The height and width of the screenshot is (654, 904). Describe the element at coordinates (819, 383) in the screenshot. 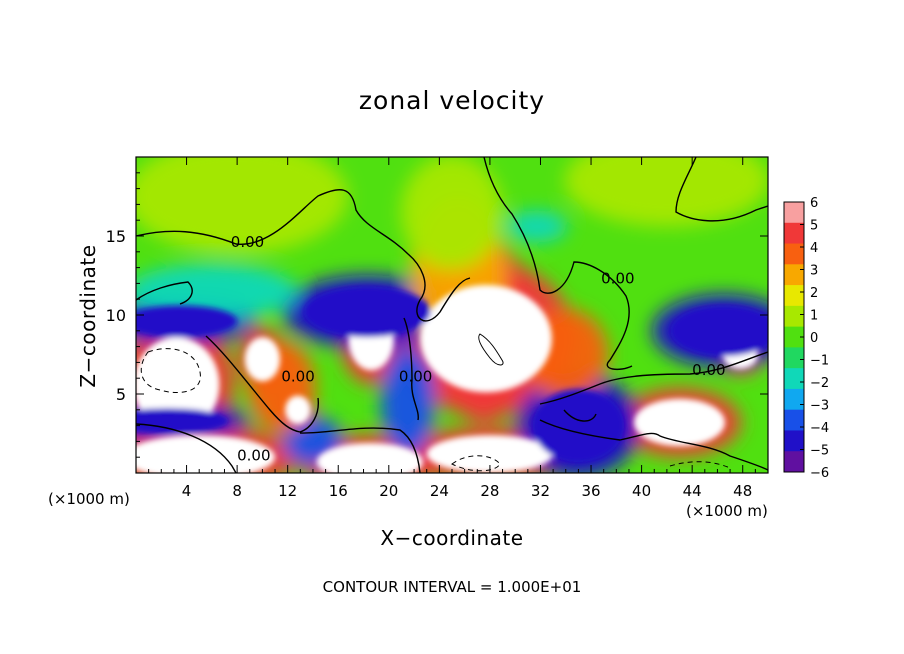

I see `colorbar-tick-label-8: −2` at that location.